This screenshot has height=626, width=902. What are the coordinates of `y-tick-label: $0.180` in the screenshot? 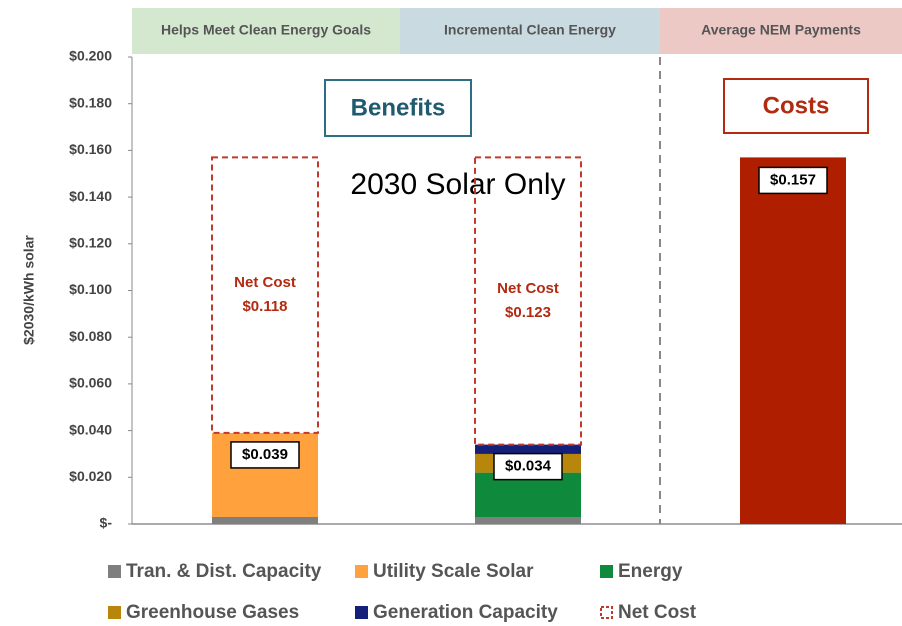 It's located at (90, 102).